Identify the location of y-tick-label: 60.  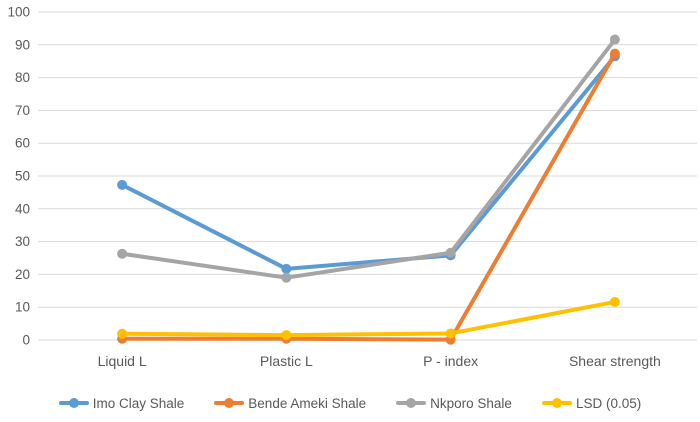
(22, 143).